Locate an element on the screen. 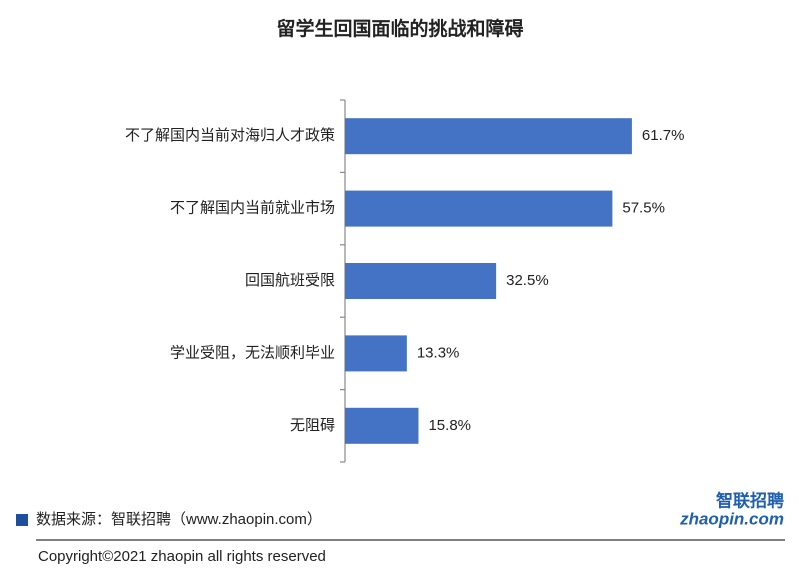 Image resolution: width=800 pixels, height=583 pixels. y-tick-label: 学业受阻，无法顺利毕业 is located at coordinates (252, 352).